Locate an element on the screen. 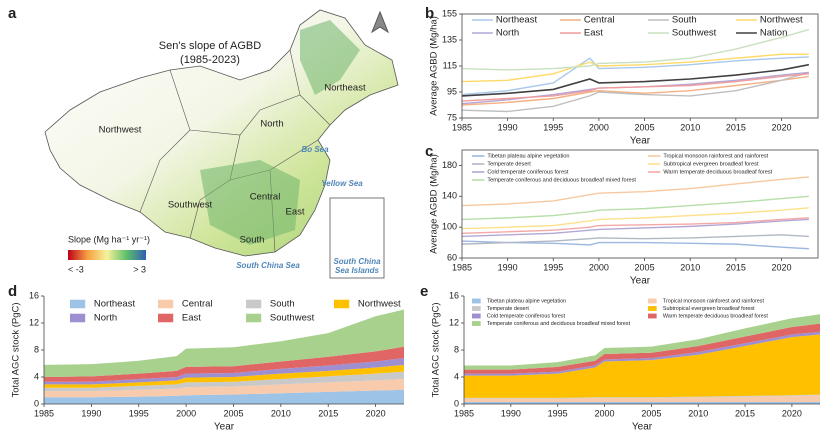 The height and width of the screenshot is (435, 831). region-label: Central is located at coordinates (265, 197).